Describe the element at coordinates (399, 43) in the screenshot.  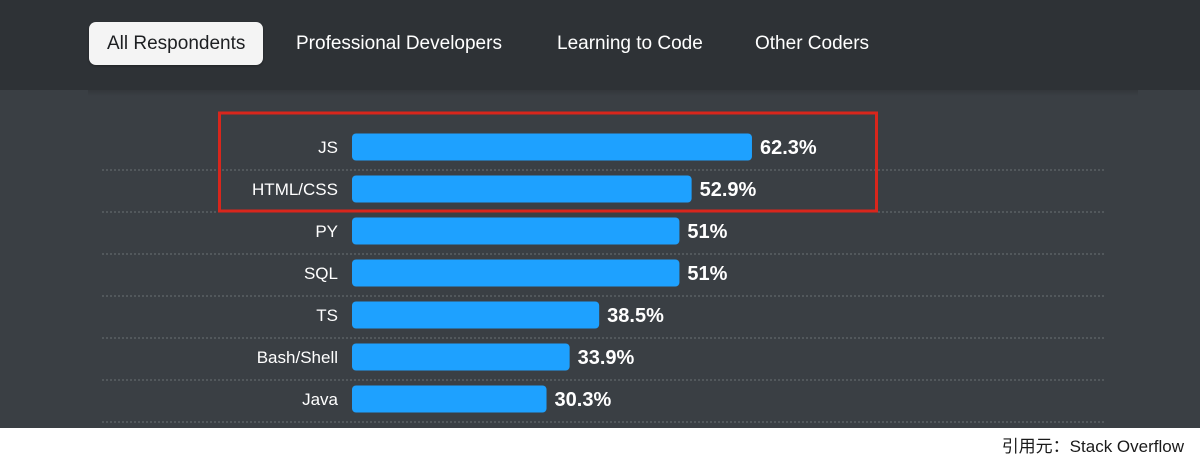
I see `tab-professional-developers: Professional Developers` at that location.